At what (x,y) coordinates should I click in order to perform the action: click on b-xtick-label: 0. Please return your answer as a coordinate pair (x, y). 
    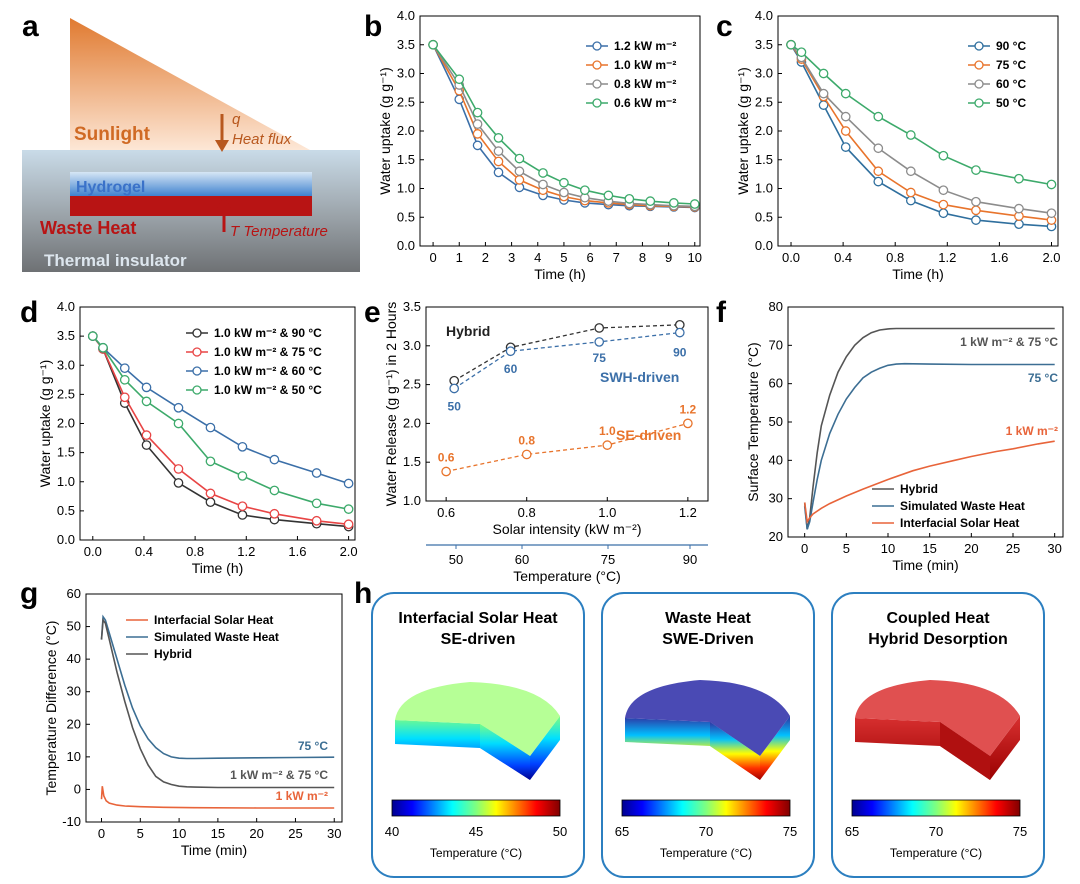
    Looking at the image, I should click on (432, 257).